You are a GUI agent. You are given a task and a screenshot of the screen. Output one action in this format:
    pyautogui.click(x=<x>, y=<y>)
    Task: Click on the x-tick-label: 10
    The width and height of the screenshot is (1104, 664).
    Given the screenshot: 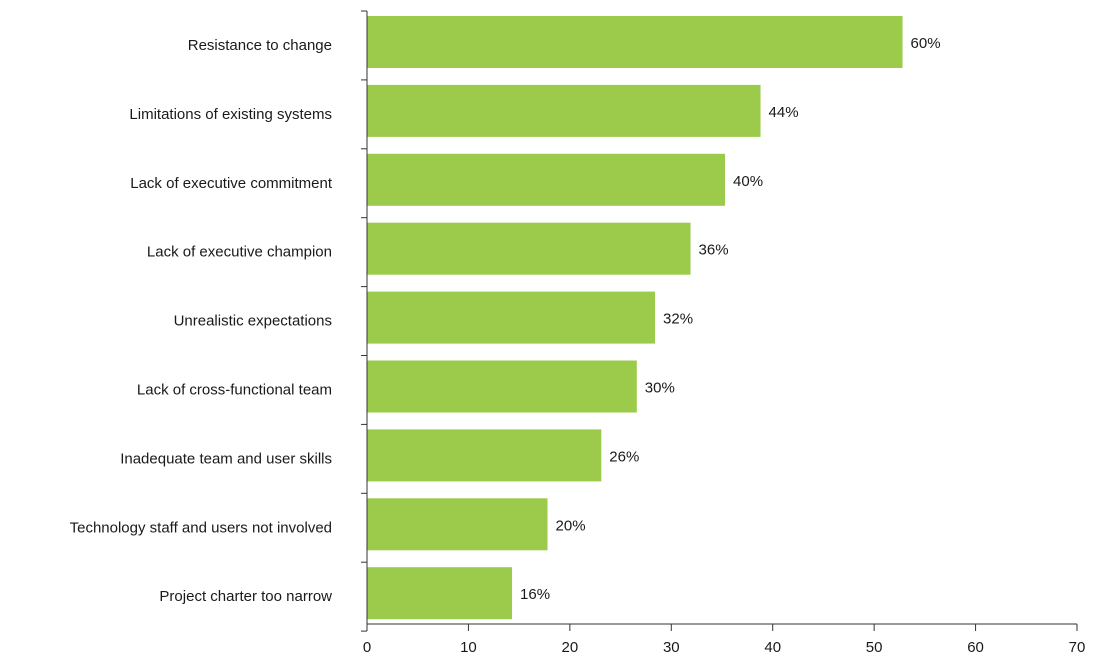 What is the action you would take?
    pyautogui.click(x=468, y=647)
    